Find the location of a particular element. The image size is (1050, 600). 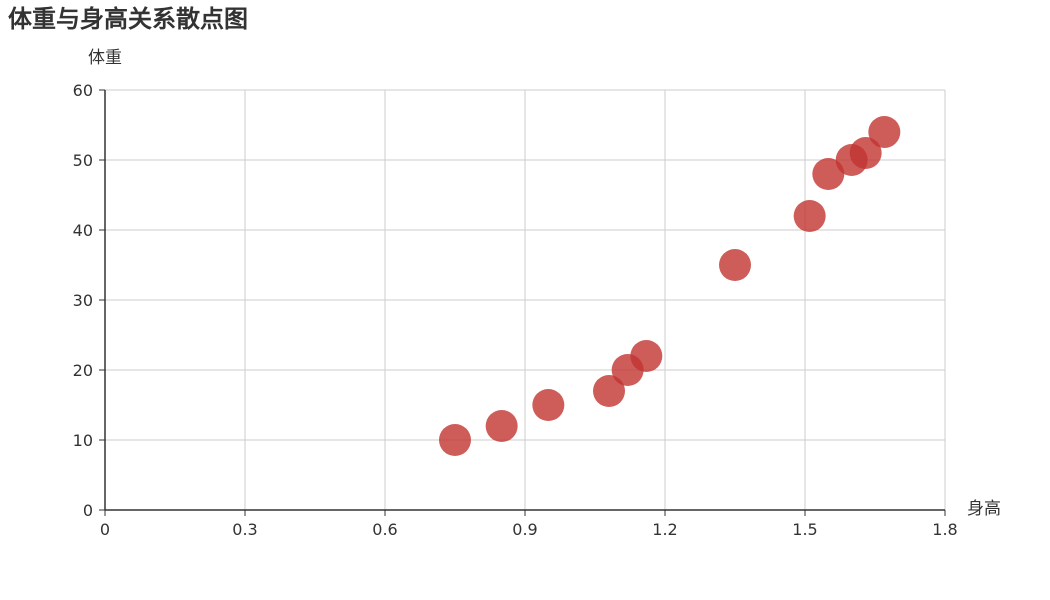

y-tick-label: 30 is located at coordinates (83, 300).